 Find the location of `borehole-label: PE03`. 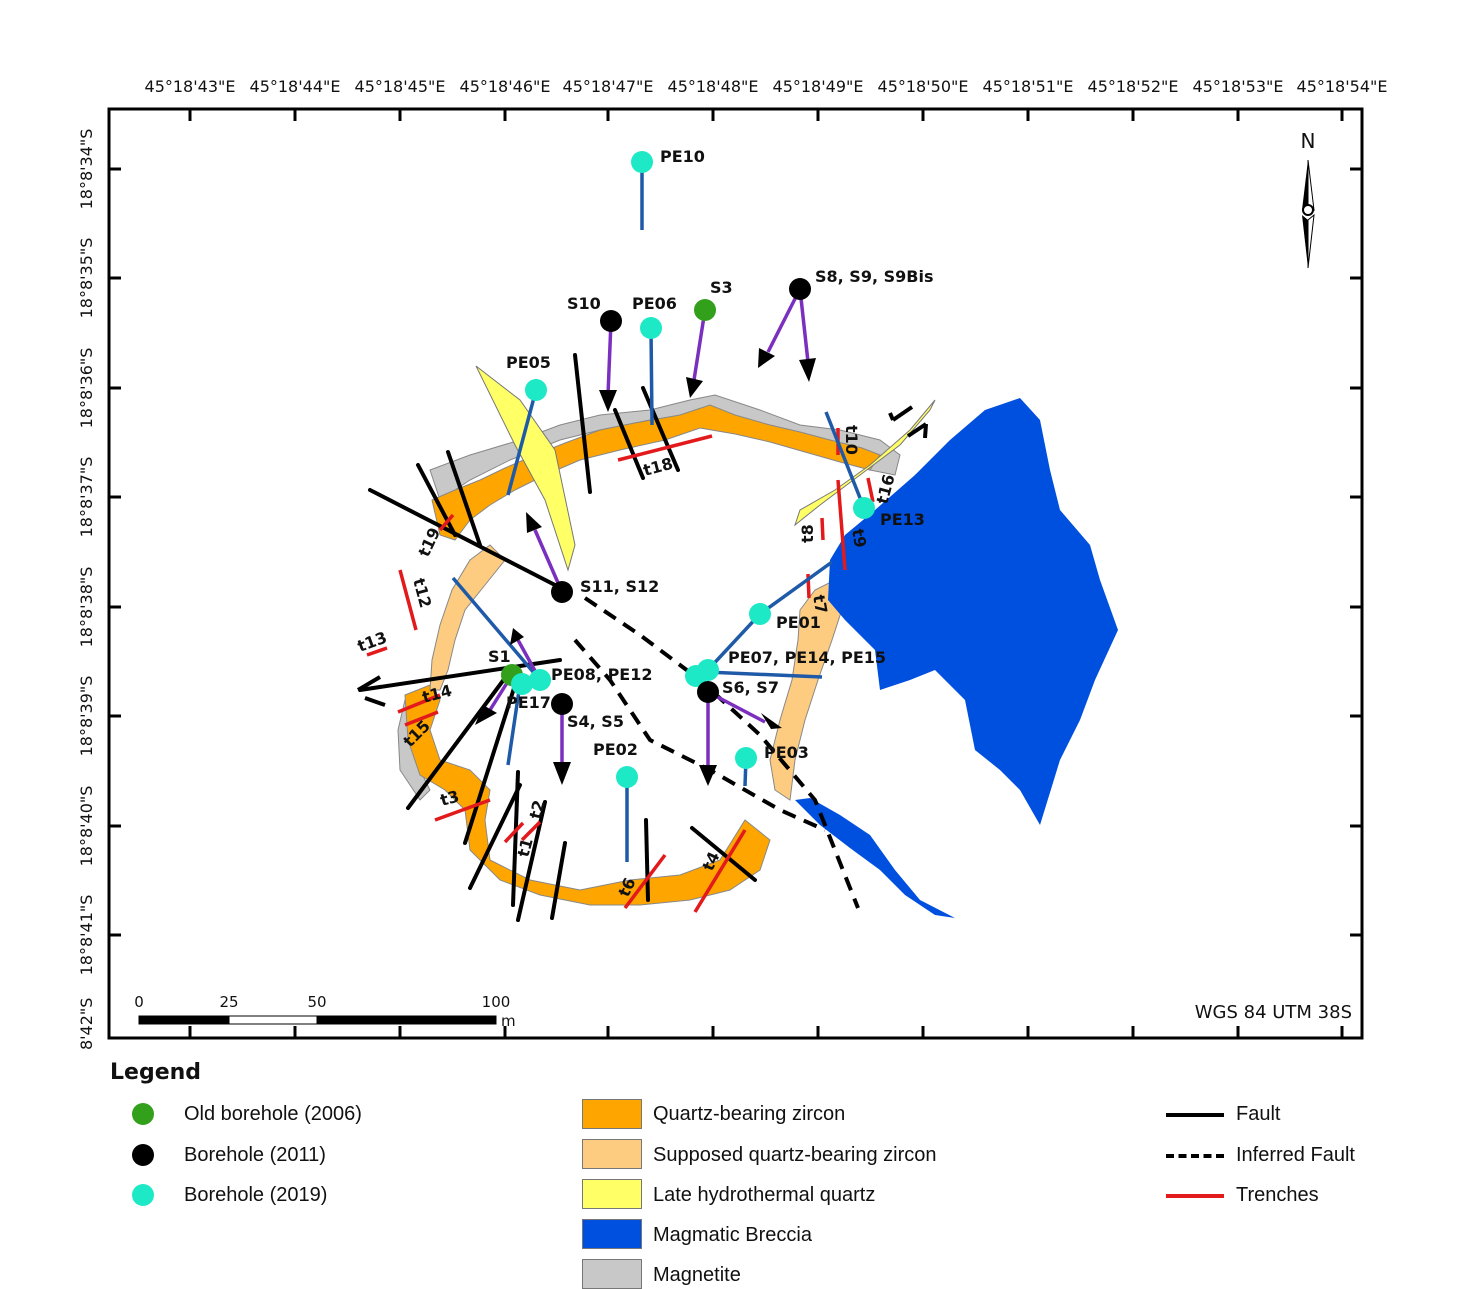

borehole-label: PE03 is located at coordinates (786, 752).